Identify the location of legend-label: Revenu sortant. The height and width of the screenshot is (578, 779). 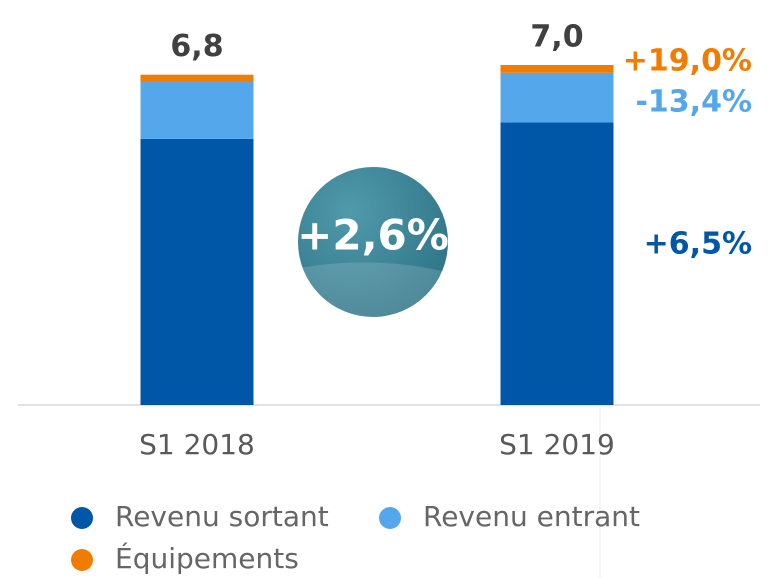
(222, 516).